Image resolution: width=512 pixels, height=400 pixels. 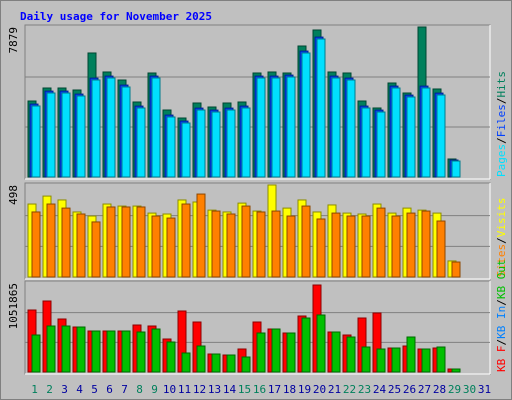 I want to click on legend-entry: Files, so click(x=501, y=120).